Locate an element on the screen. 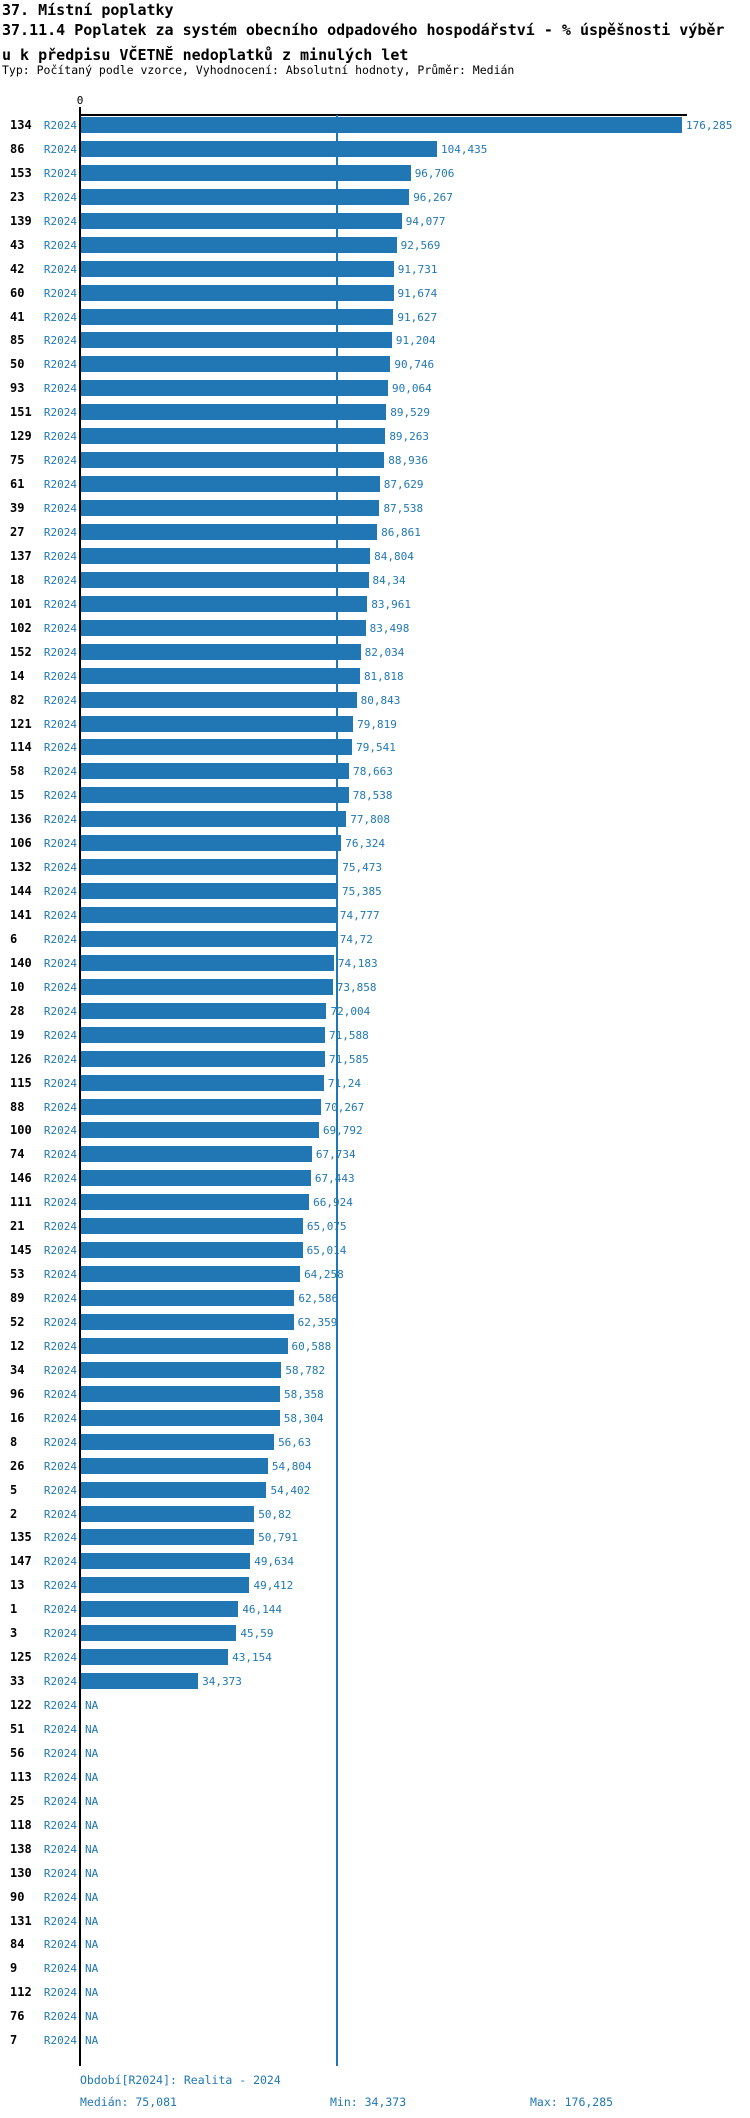 The height and width of the screenshot is (2118, 750). chart-row: 113 R2024 NA is located at coordinates (375, 1777).